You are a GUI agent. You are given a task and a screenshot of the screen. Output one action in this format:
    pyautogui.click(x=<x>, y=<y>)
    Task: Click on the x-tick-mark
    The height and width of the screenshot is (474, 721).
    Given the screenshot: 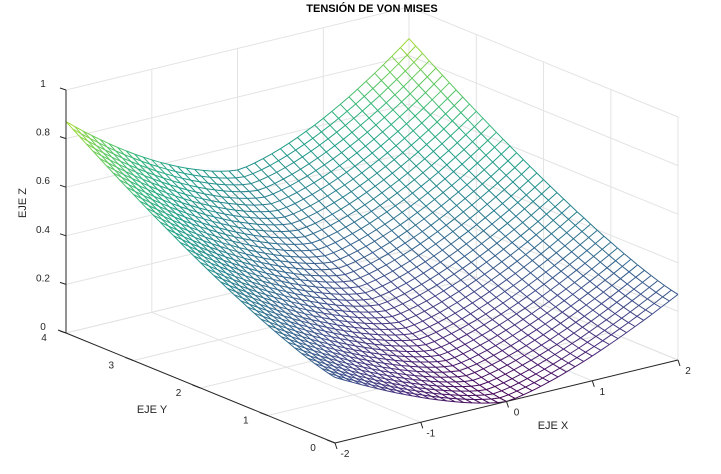 What is the action you would take?
    pyautogui.click(x=422, y=425)
    